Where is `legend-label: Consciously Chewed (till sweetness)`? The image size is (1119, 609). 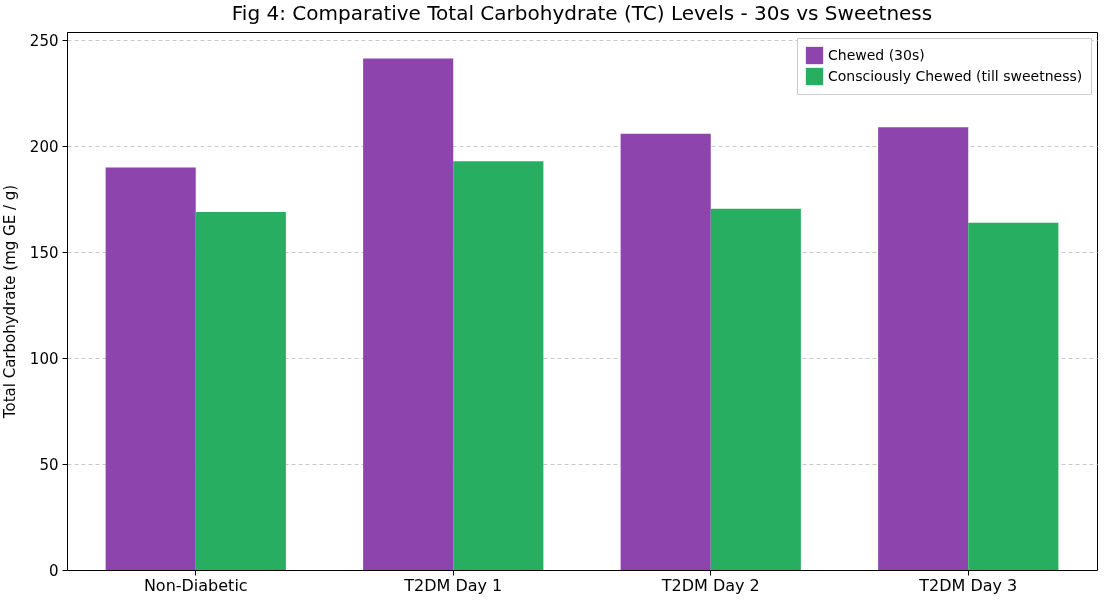
legend-label: Consciously Chewed (till sweetness) is located at coordinates (955, 75).